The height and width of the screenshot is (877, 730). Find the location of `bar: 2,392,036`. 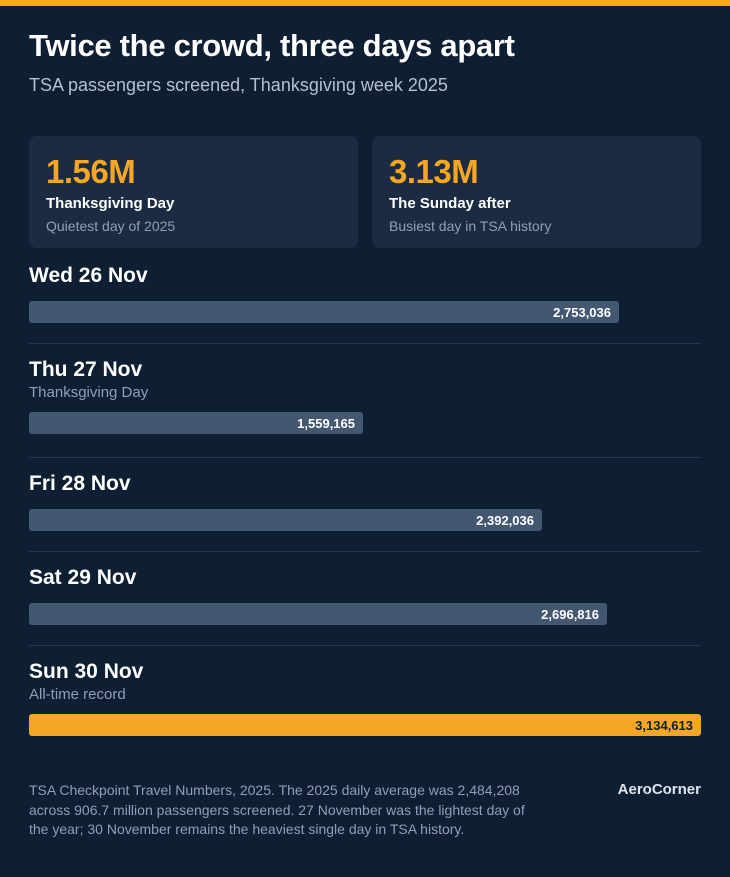

bar: 2,392,036 is located at coordinates (285, 520).